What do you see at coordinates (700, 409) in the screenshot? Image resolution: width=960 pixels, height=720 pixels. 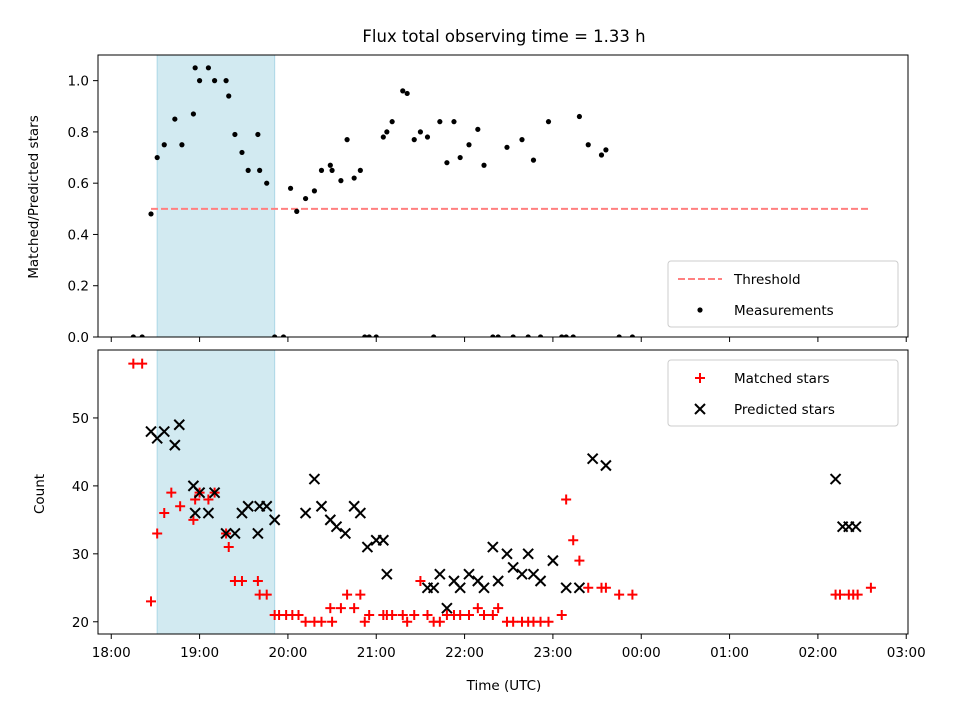 I see `legend-predicted-handle` at bounding box center [700, 409].